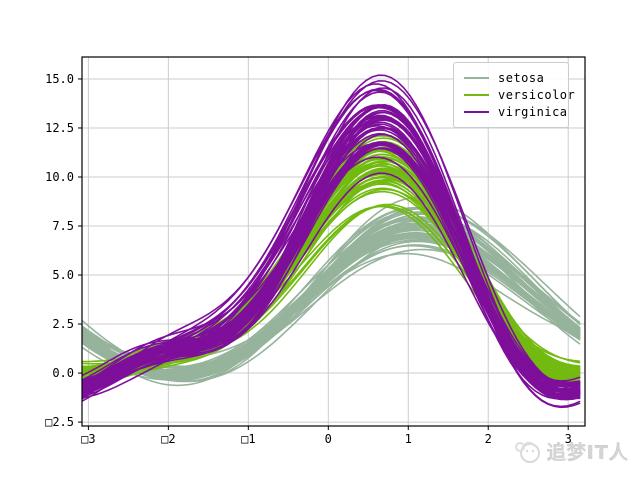 Image resolution: width=640 pixels, height=480 pixels. Describe the element at coordinates (59, 128) in the screenshot. I see `y-tick-label: 12.5` at that location.